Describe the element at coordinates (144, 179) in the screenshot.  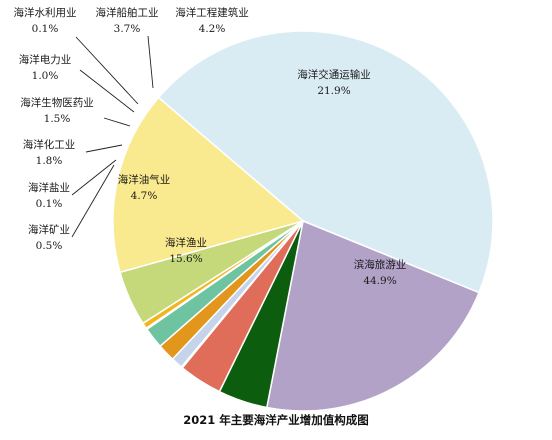
I see `slice-11-label: 海洋油气业` at that location.